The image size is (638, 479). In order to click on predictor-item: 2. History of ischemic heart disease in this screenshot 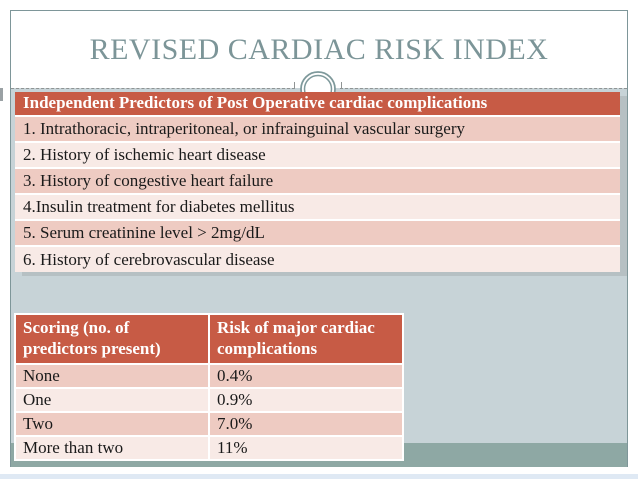, I will do `click(317, 154)`.